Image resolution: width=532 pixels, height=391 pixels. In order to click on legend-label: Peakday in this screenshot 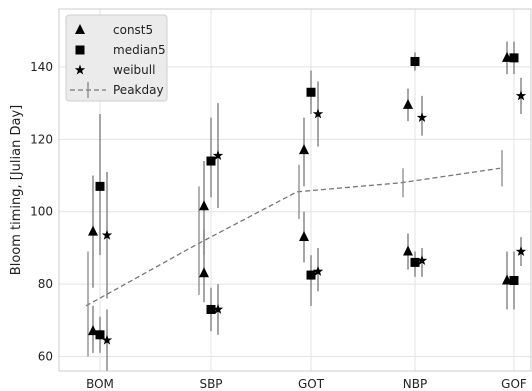, I will do `click(138, 90)`.